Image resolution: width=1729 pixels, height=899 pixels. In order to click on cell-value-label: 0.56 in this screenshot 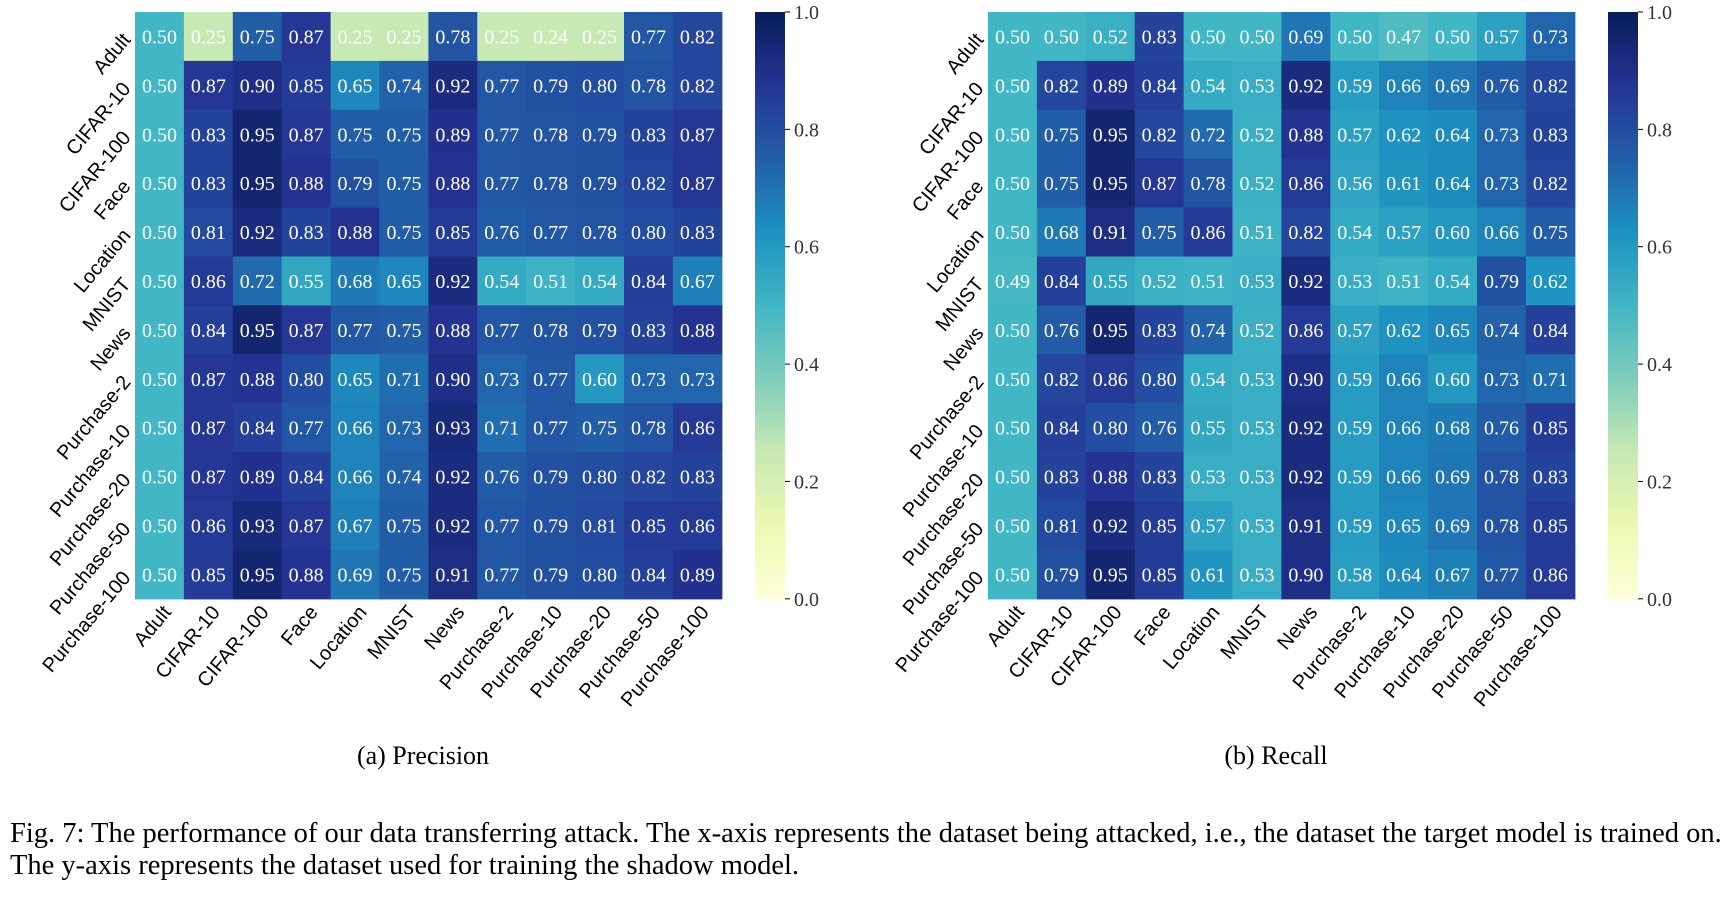, I will do `click(1354, 184)`.